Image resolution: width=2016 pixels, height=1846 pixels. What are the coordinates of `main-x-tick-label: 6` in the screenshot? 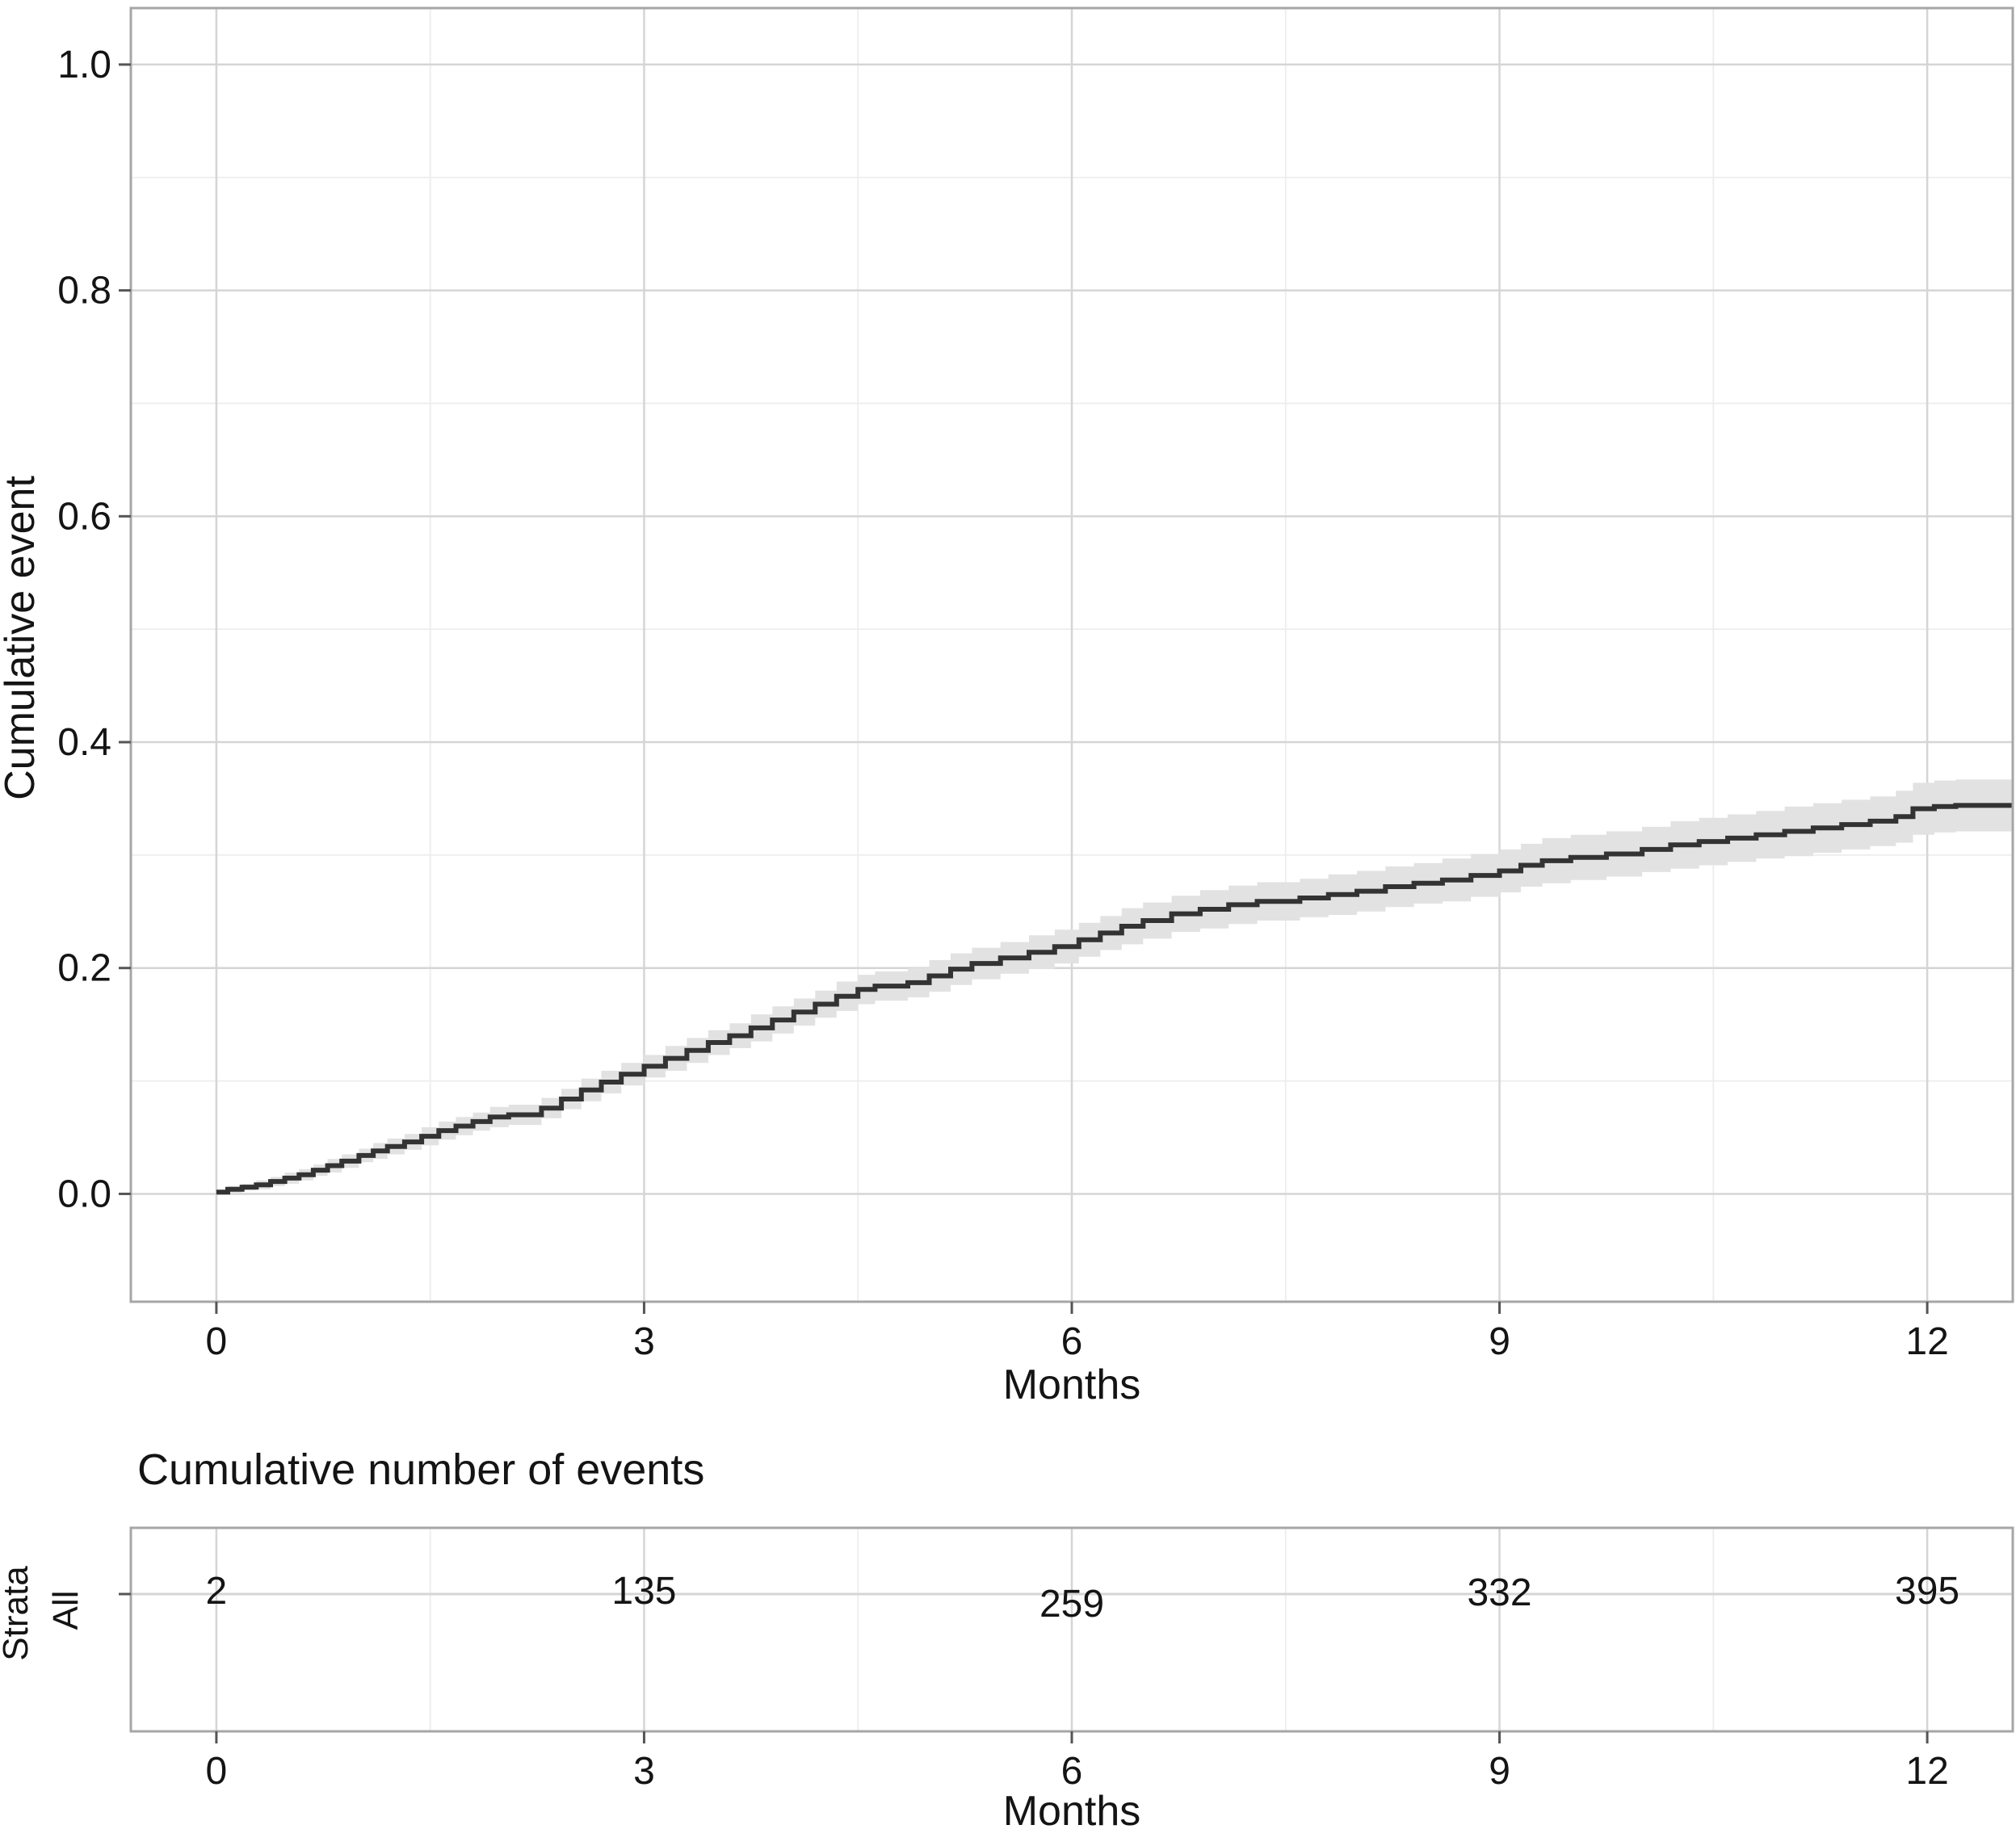 It's located at (1072, 1342).